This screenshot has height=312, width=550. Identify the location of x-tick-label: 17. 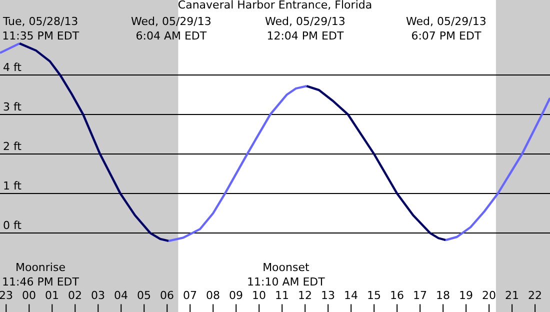
(420, 295).